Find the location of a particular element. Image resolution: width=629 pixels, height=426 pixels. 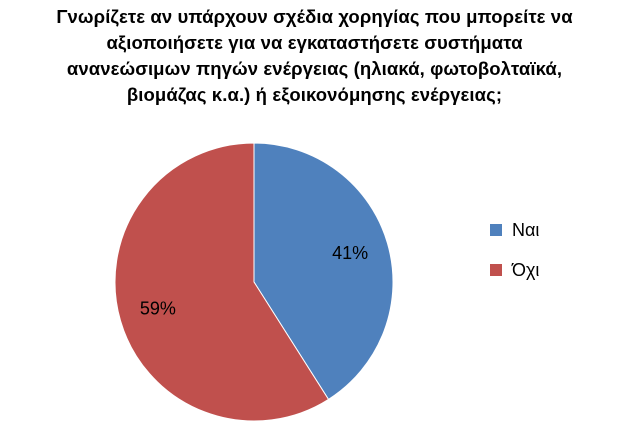

pie-label-no: 59% is located at coordinates (158, 309).